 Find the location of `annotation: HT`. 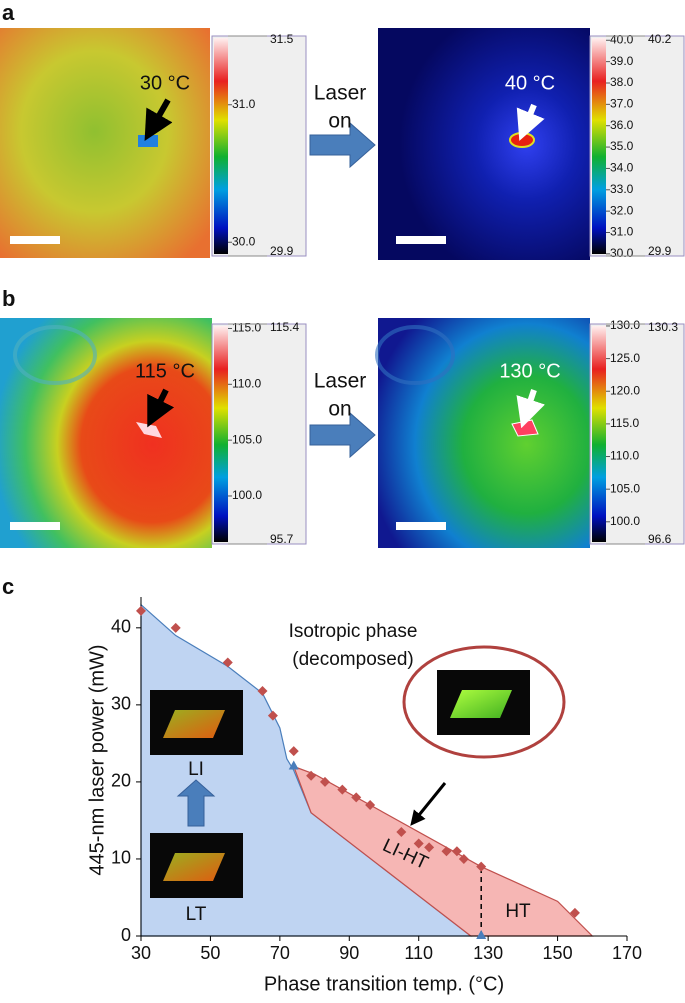

annotation: HT is located at coordinates (518, 911).